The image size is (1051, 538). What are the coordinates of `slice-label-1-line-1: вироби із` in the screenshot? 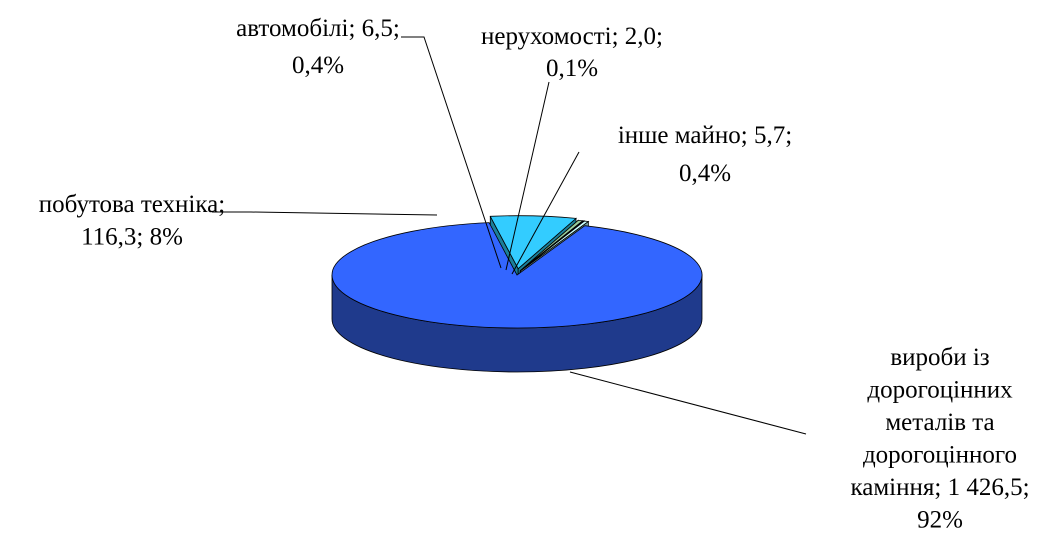 It's located at (939, 357).